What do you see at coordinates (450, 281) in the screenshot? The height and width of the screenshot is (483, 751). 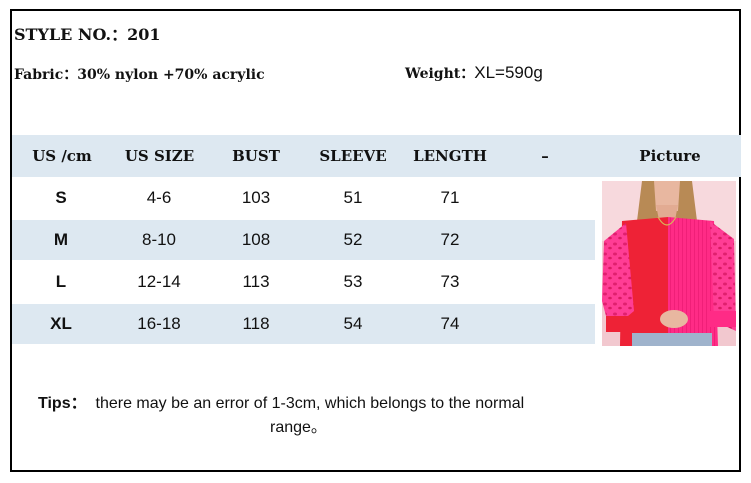 I see `length-cell: 73` at bounding box center [450, 281].